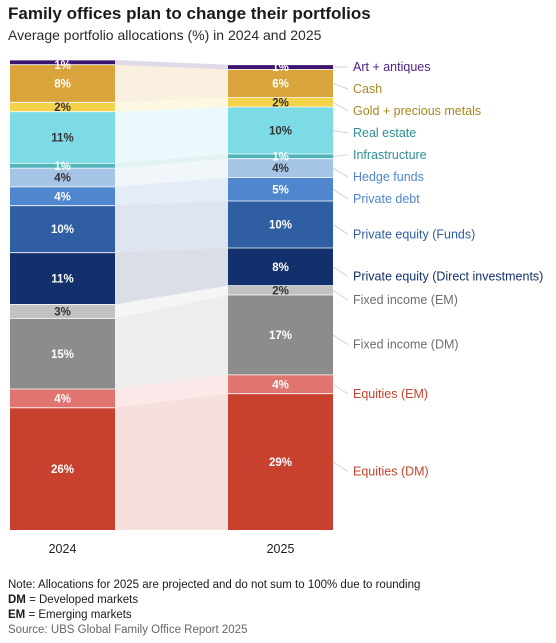 This screenshot has width=556, height=643. I want to click on data-label-real-estate-2024: 11%, so click(62, 139).